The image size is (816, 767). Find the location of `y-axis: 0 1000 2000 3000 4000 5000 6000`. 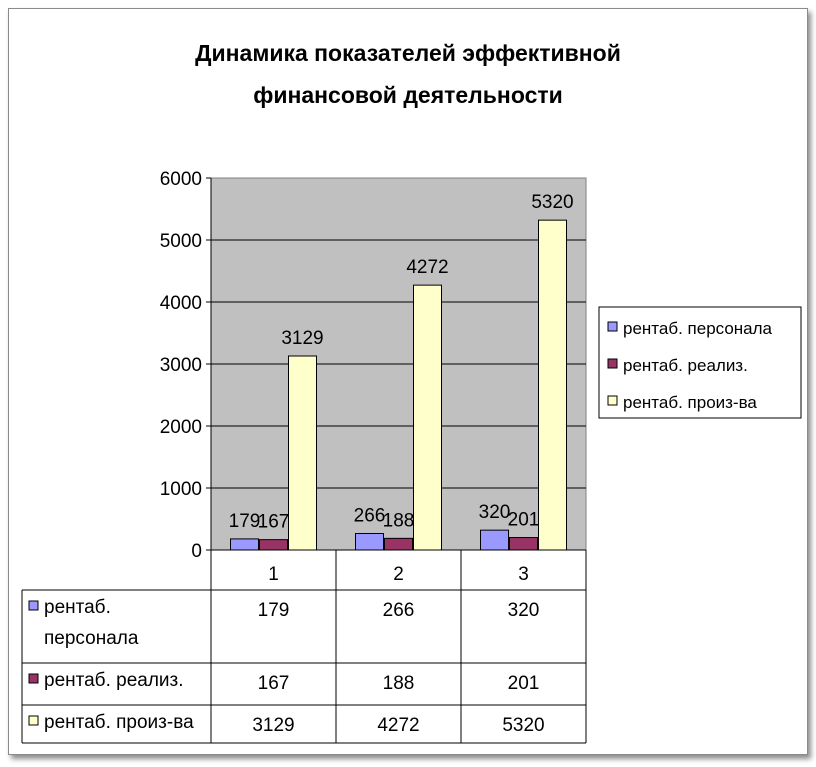

y-axis: 0 1000 2000 3000 4000 5000 6000 is located at coordinates (186, 365).